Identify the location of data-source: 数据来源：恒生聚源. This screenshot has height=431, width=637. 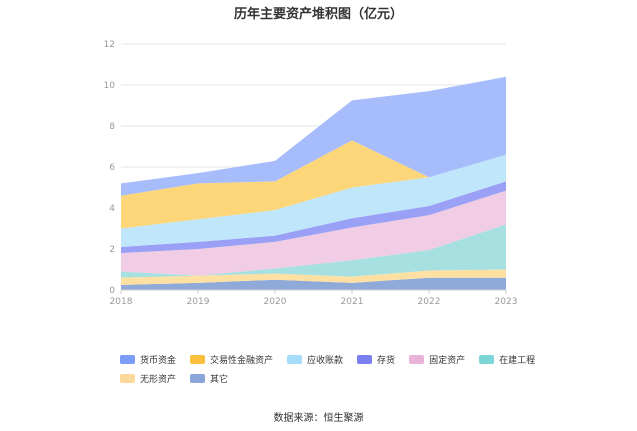
(318, 418).